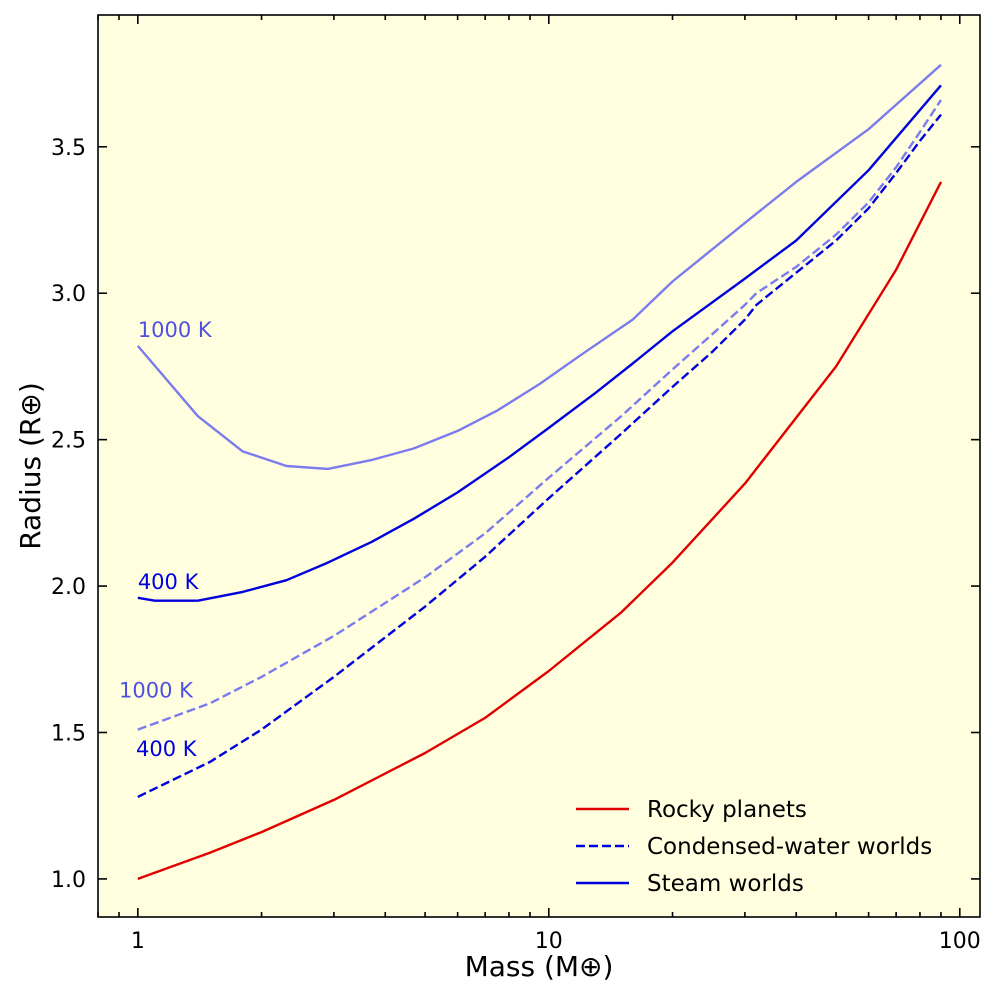 This screenshot has height=1000, width=1000. What do you see at coordinates (169, 582) in the screenshot?
I see `annotation-label-1: 400 K` at bounding box center [169, 582].